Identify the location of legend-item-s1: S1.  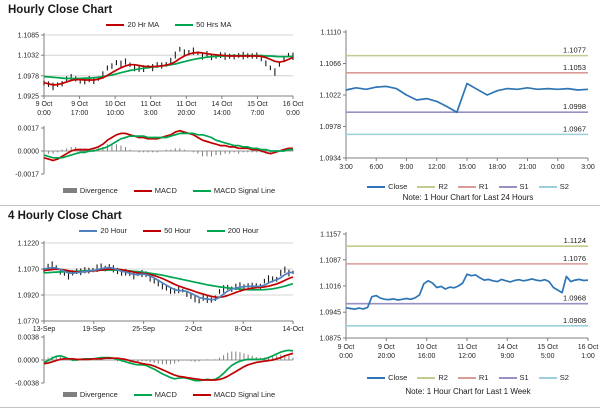
(513, 186).